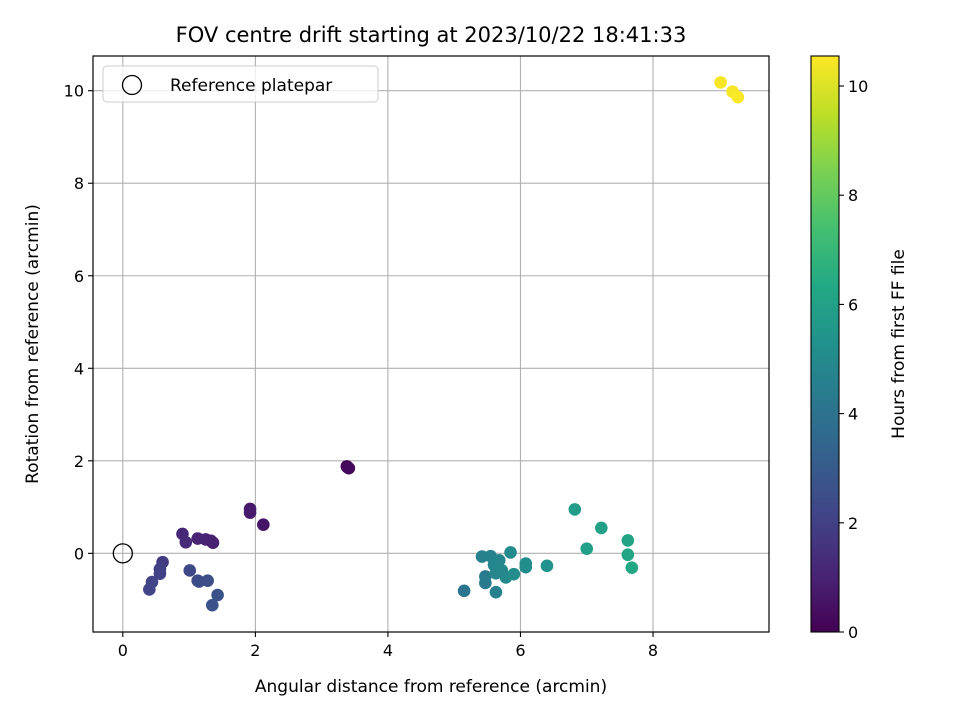  Describe the element at coordinates (132, 85) in the screenshot. I see `legend-marker` at that location.